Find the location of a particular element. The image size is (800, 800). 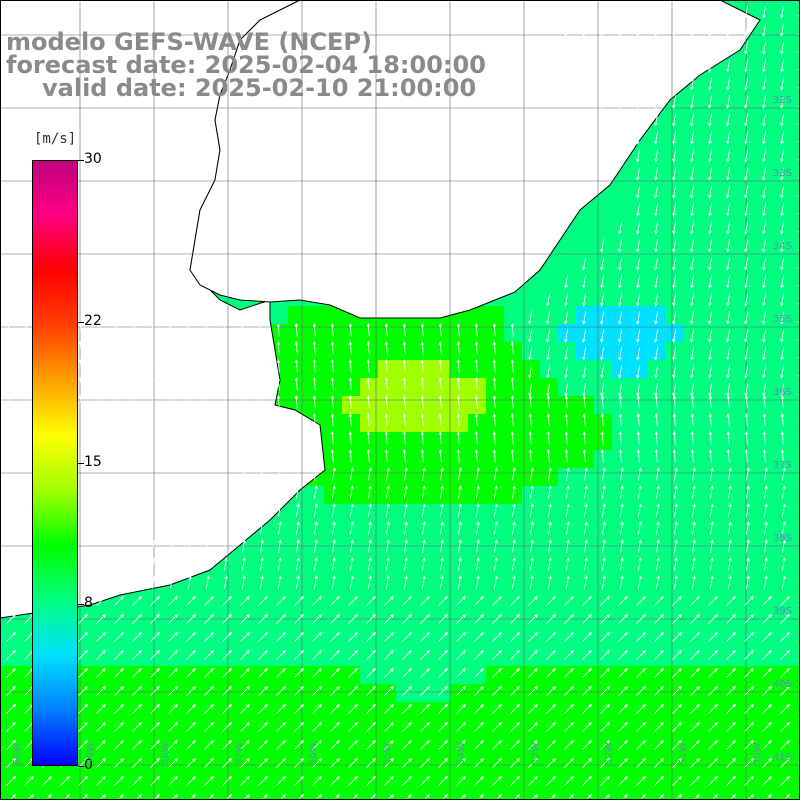

latitude-label: 40S is located at coordinates (782, 684).